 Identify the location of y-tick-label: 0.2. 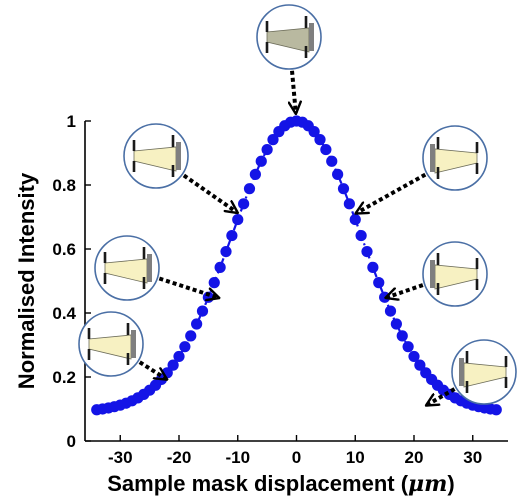
(64, 377).